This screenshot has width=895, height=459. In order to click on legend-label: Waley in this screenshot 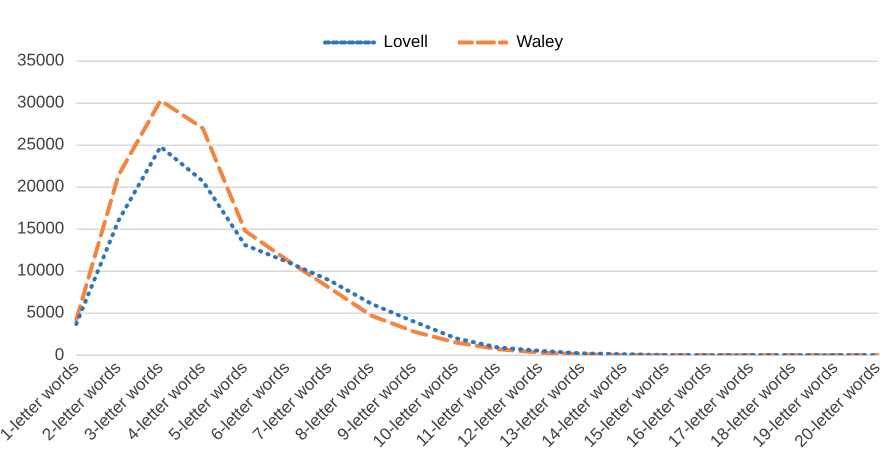, I will do `click(540, 42)`.